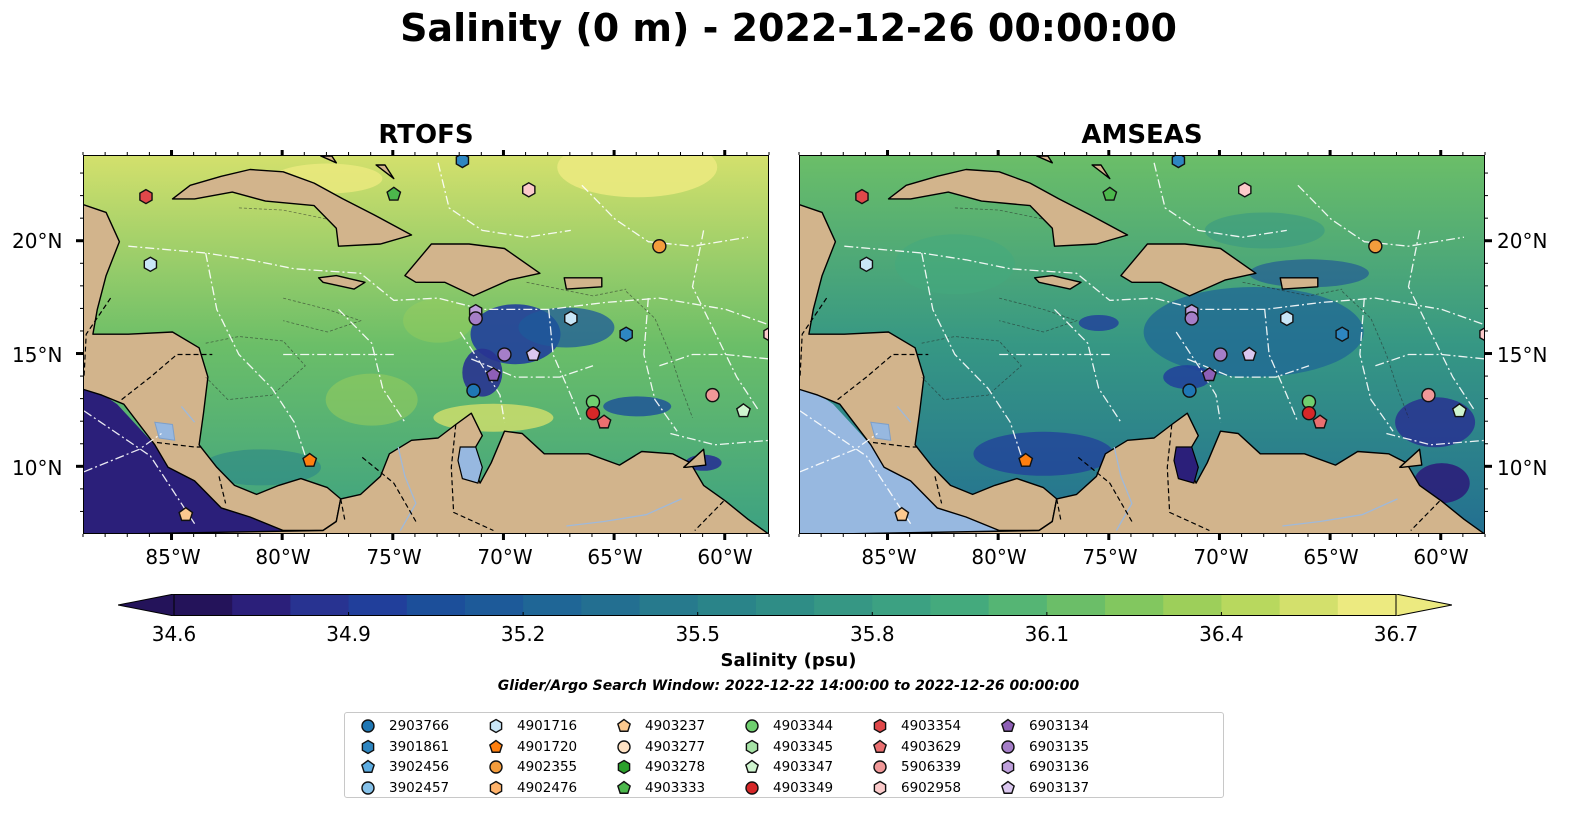 The width and height of the screenshot is (1577, 827). I want to click on legend-item-5906339: 5906339, so click(916, 767).